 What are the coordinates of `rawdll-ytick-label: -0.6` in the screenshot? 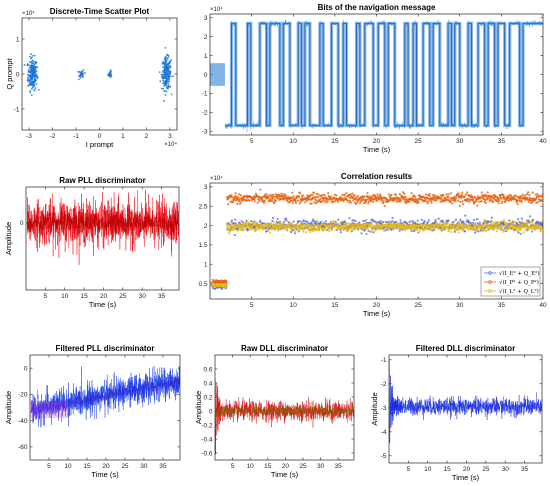 It's located at (207, 453).